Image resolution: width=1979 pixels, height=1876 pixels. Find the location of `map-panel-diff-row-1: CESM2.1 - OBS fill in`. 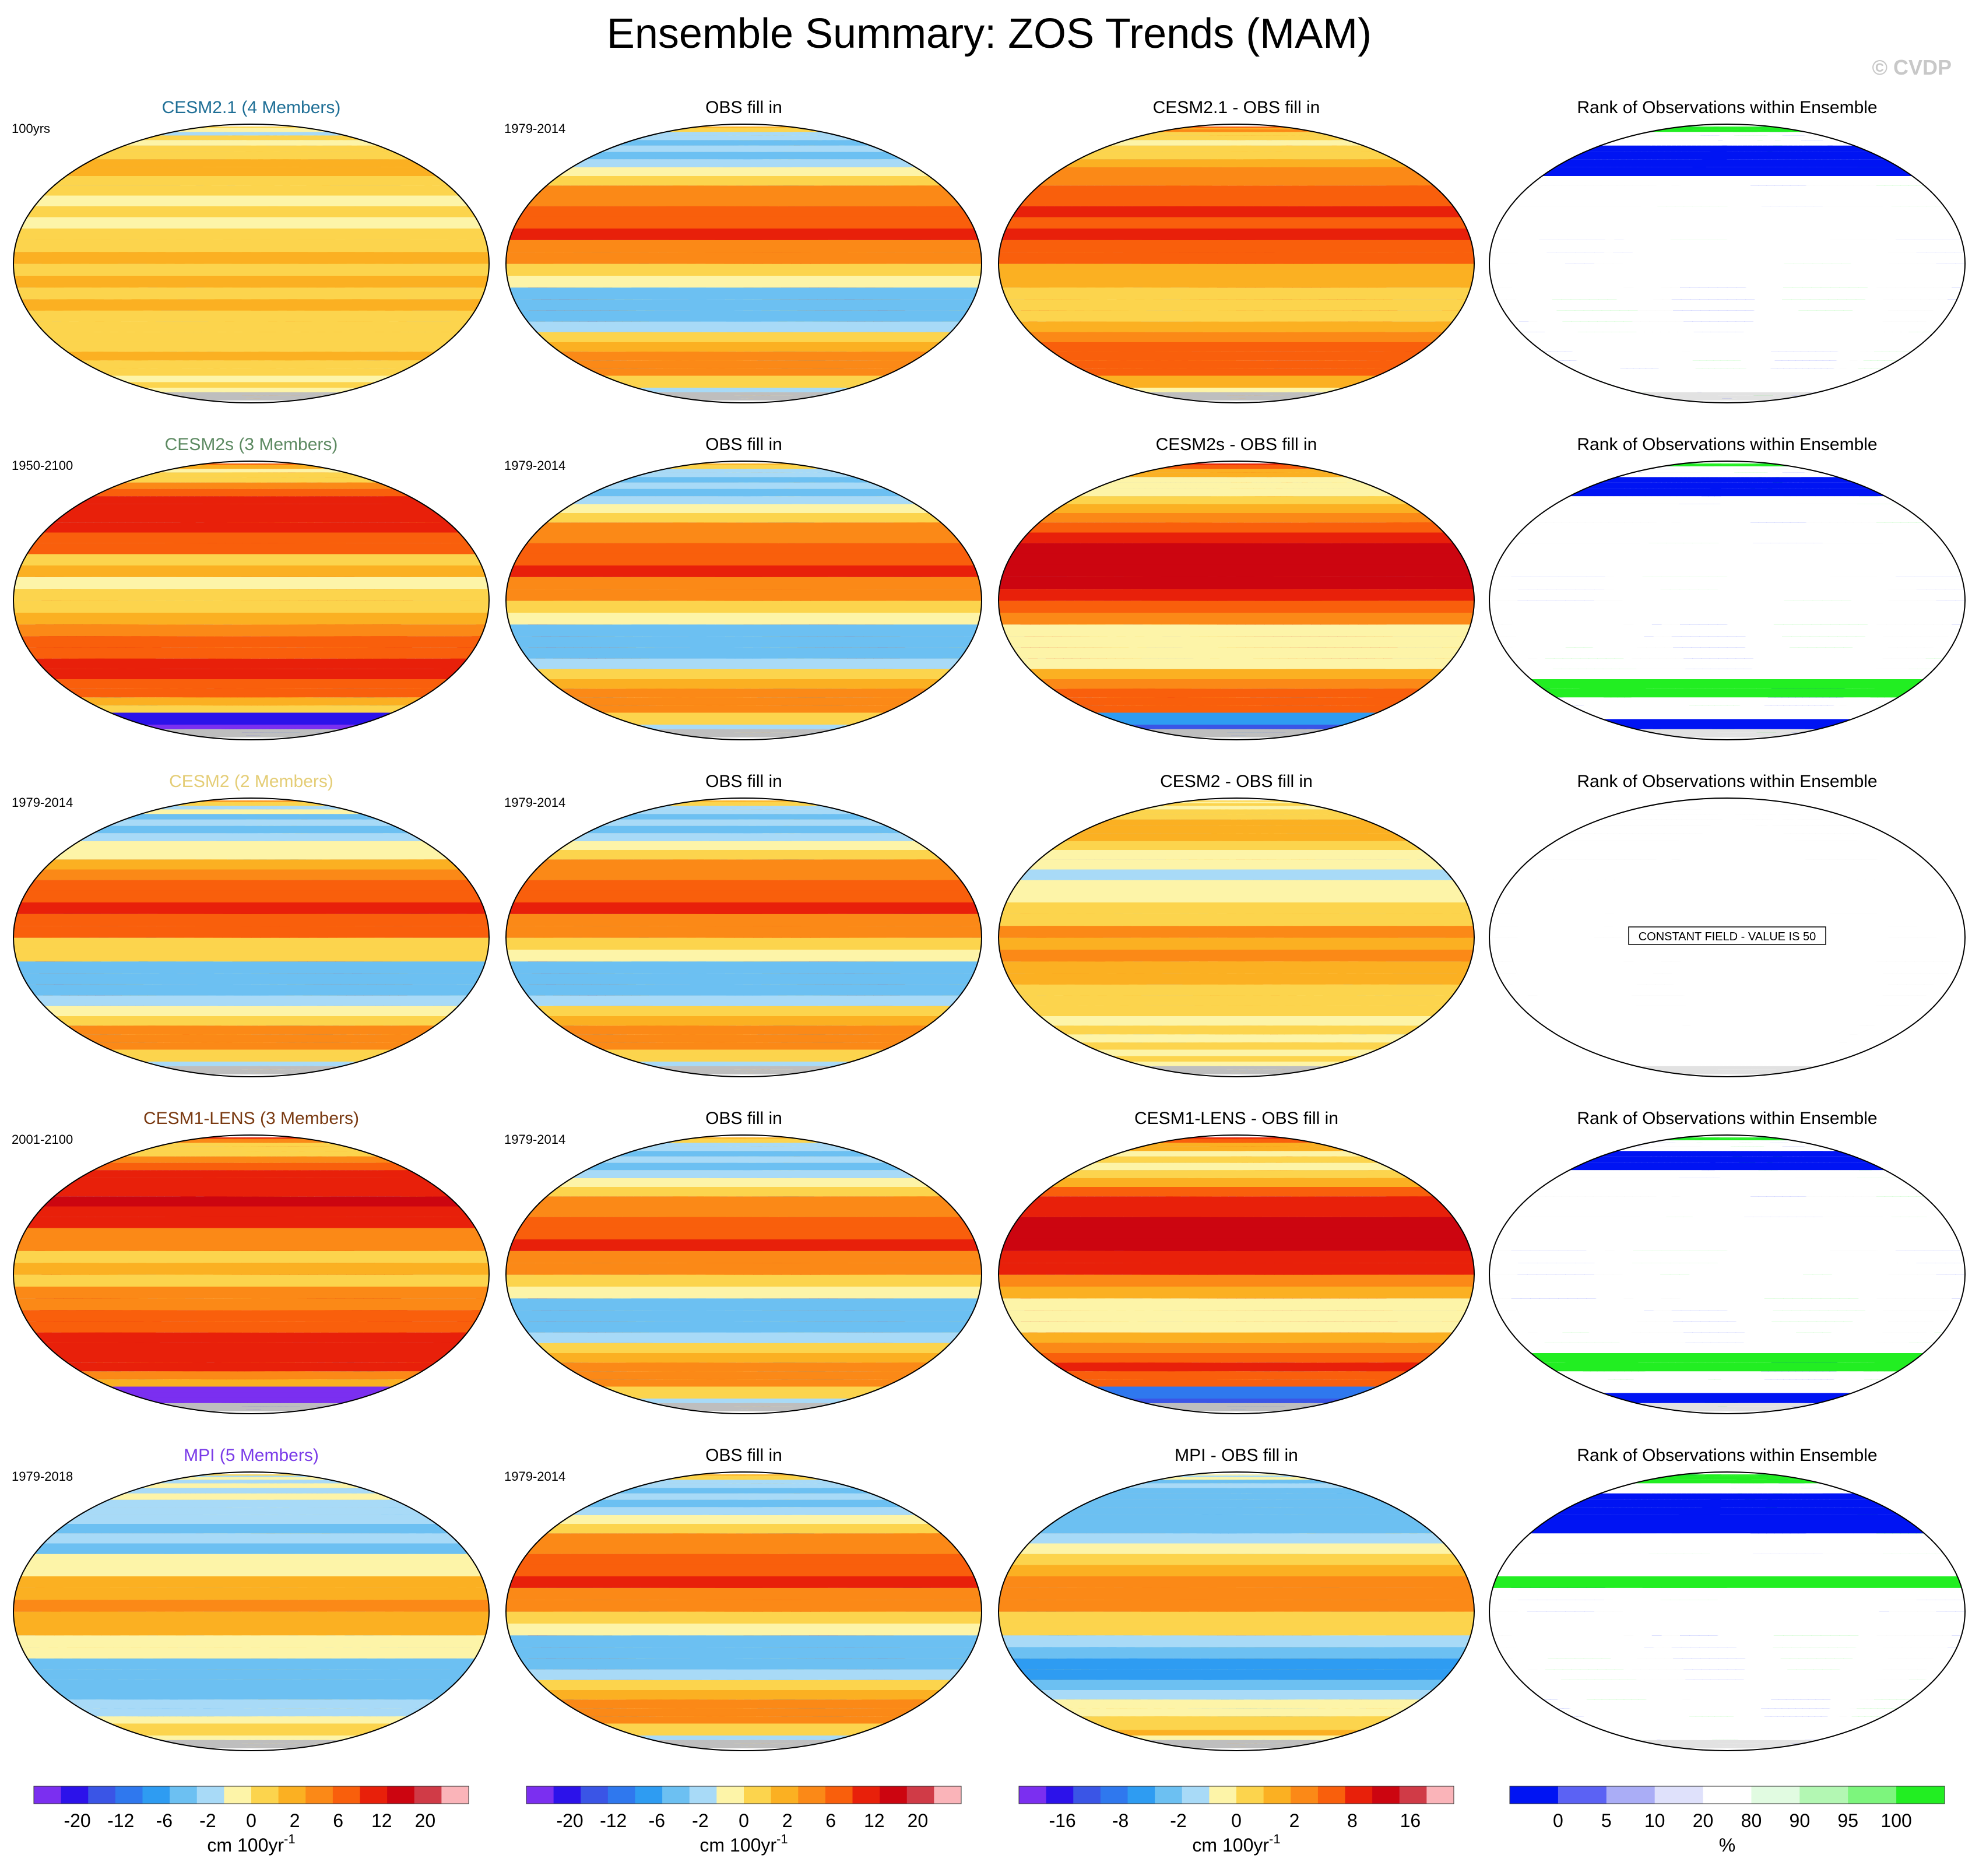

map-panel-diff-row-1: CESM2.1 - OBS fill in is located at coordinates (1237, 250).